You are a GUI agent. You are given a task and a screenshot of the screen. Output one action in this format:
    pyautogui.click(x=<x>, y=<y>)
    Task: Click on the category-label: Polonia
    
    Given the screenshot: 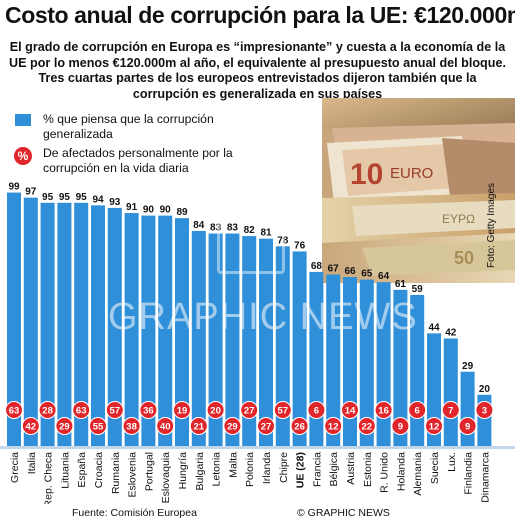 What is the action you would take?
    pyautogui.click(x=250, y=469)
    